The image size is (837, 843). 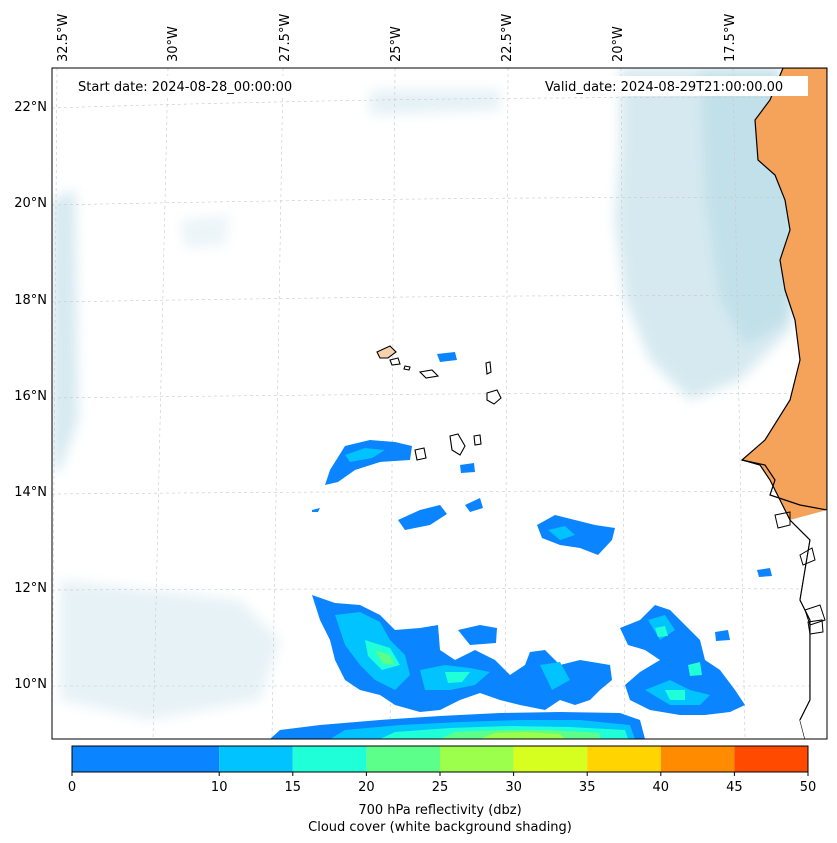 I want to click on start-date-box, so click(x=193, y=86).